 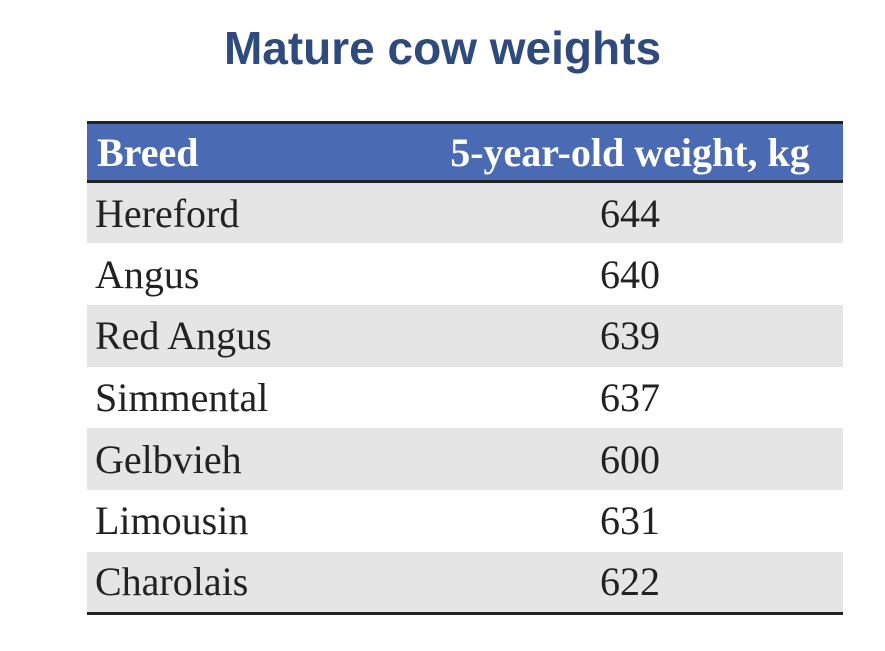 What do you see at coordinates (147, 274) in the screenshot?
I see `breed-cell: Angus` at bounding box center [147, 274].